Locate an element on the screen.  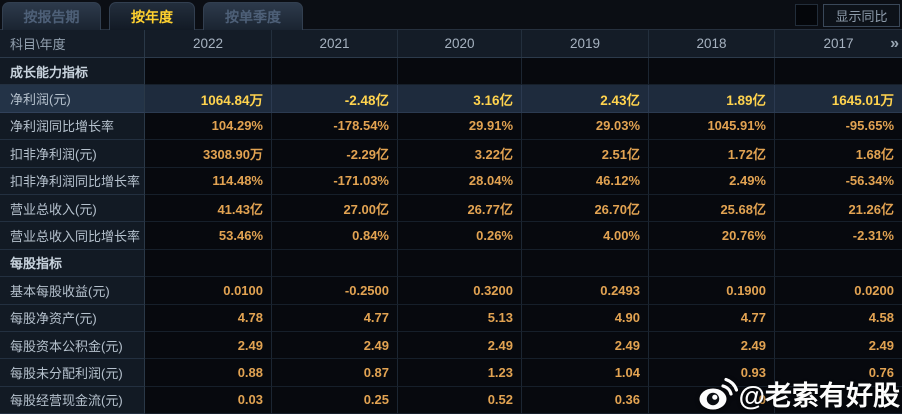
value-cell: 26.77亿 is located at coordinates (460, 208).